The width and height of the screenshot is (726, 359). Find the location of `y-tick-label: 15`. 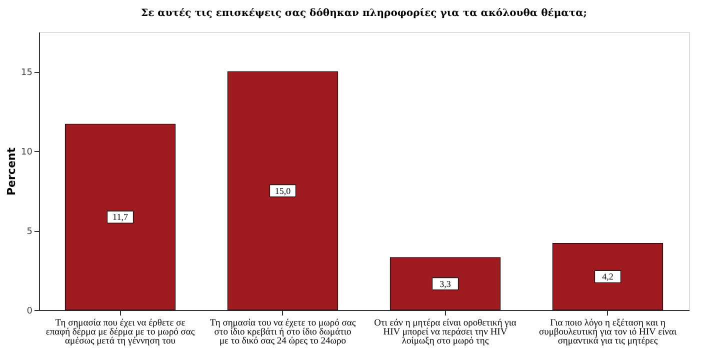

y-tick-label: 15 is located at coordinates (26, 73).